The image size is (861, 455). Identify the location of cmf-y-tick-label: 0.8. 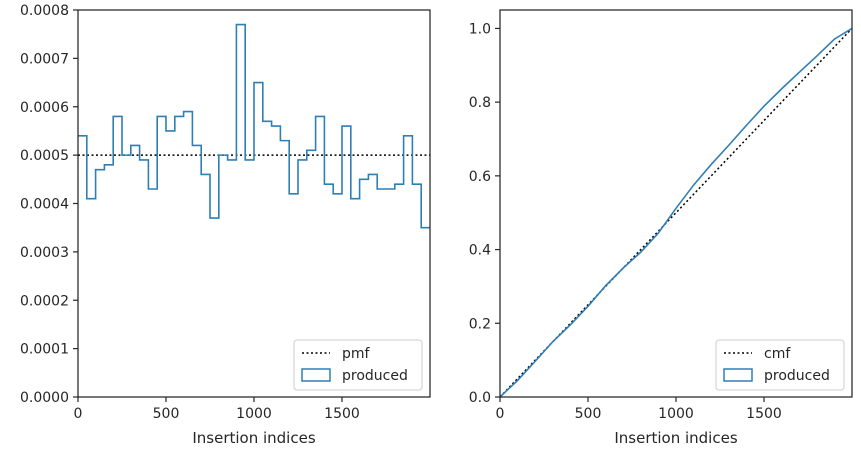
(480, 103).